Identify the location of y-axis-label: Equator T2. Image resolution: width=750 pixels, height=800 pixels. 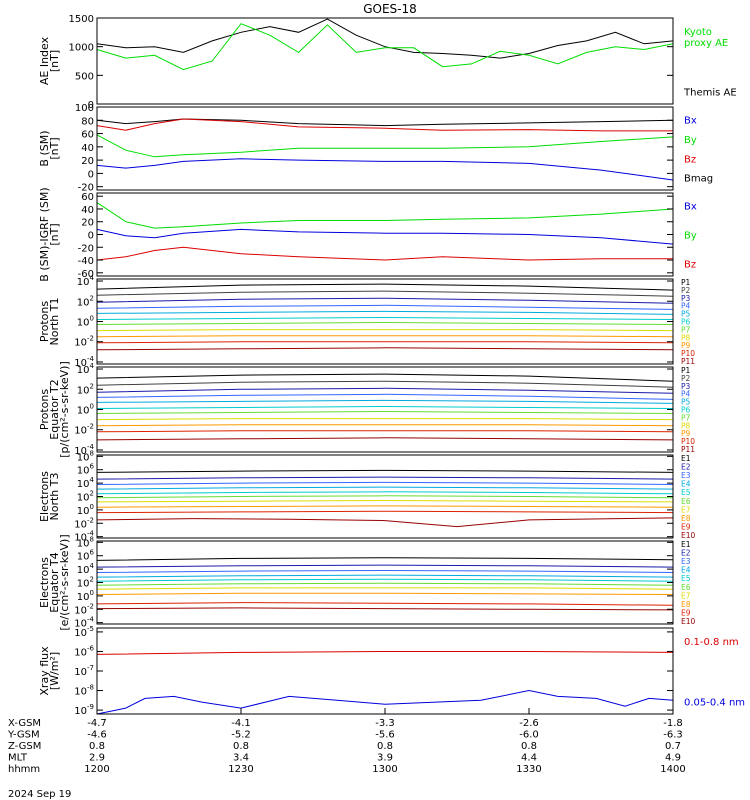
(54, 409).